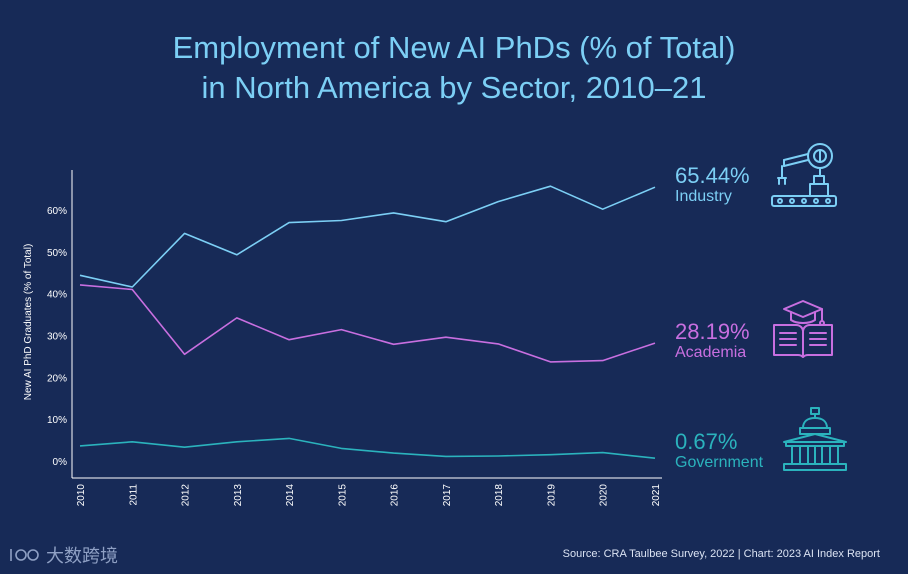 Image resolution: width=908 pixels, height=574 pixels. Describe the element at coordinates (499, 495) in the screenshot. I see `x-tick-label: 2018` at that location.